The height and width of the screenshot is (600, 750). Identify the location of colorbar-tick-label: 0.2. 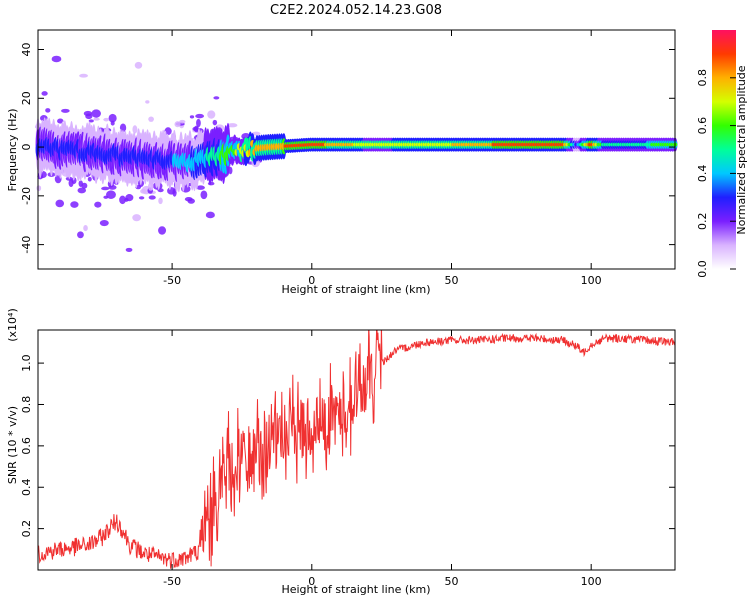
(702, 221).